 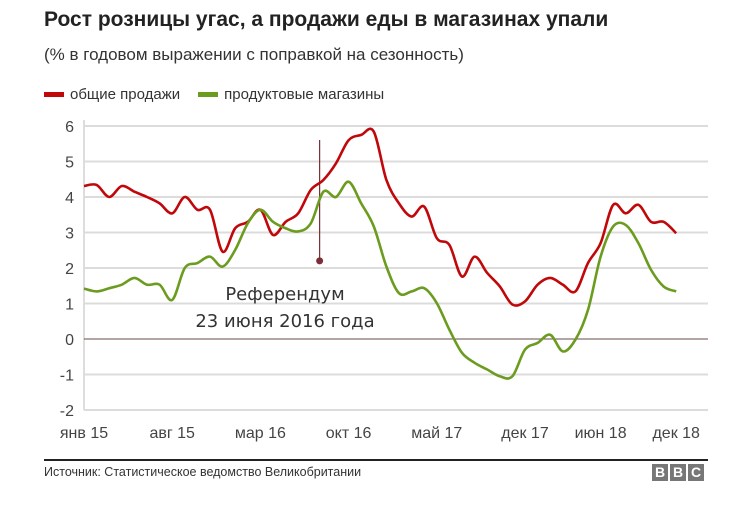 I want to click on legend-item-total: общие продажи, so click(x=112, y=94).